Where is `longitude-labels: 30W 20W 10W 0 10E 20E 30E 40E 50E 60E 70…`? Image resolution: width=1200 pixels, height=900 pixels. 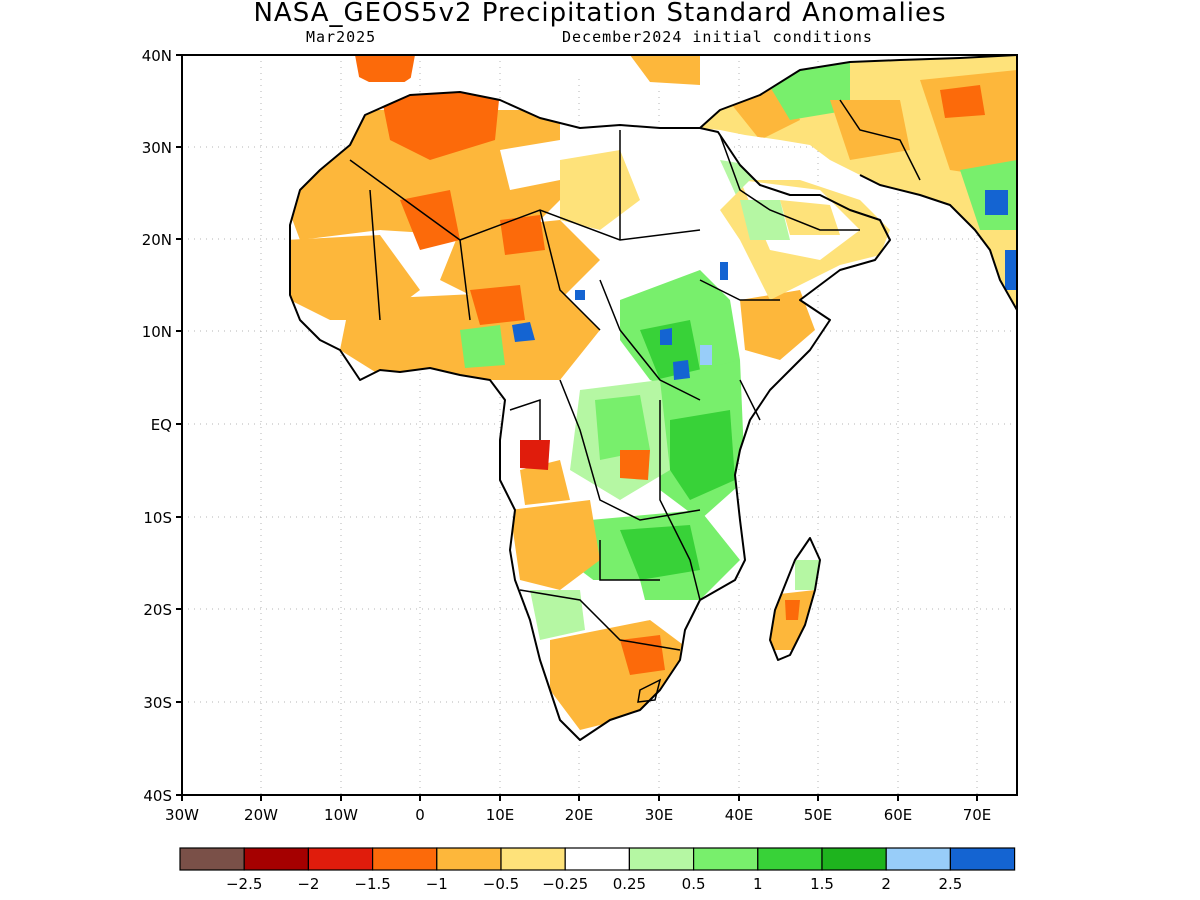 longitude-labels: 30W 20W 10W 0 10E 20E 30E 40E 50E 60E 70… is located at coordinates (578, 815).